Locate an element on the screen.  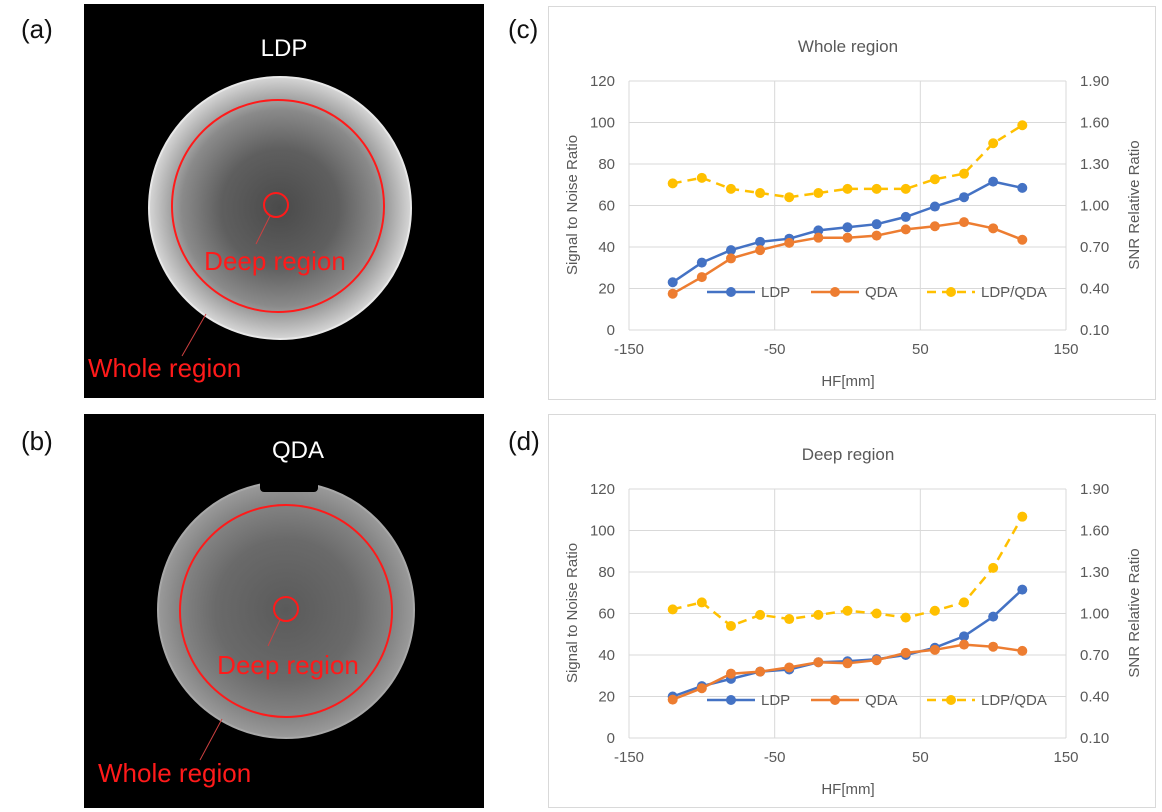
y2-tick-label: 0.40 is located at coordinates (1094, 289).